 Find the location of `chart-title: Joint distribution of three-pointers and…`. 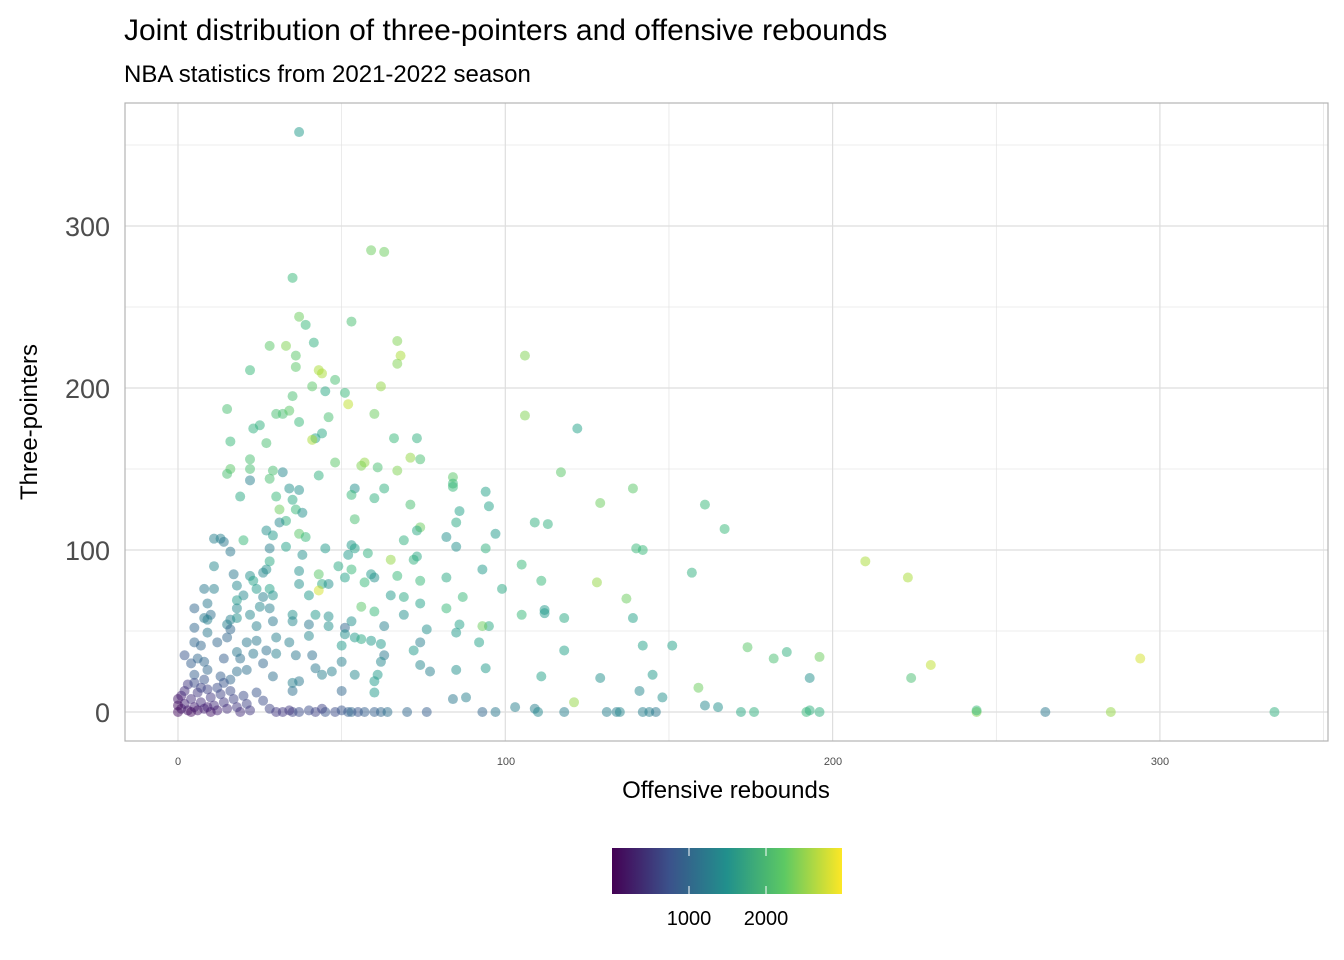

chart-title: Joint distribution of three-pointers and… is located at coordinates (505, 30).